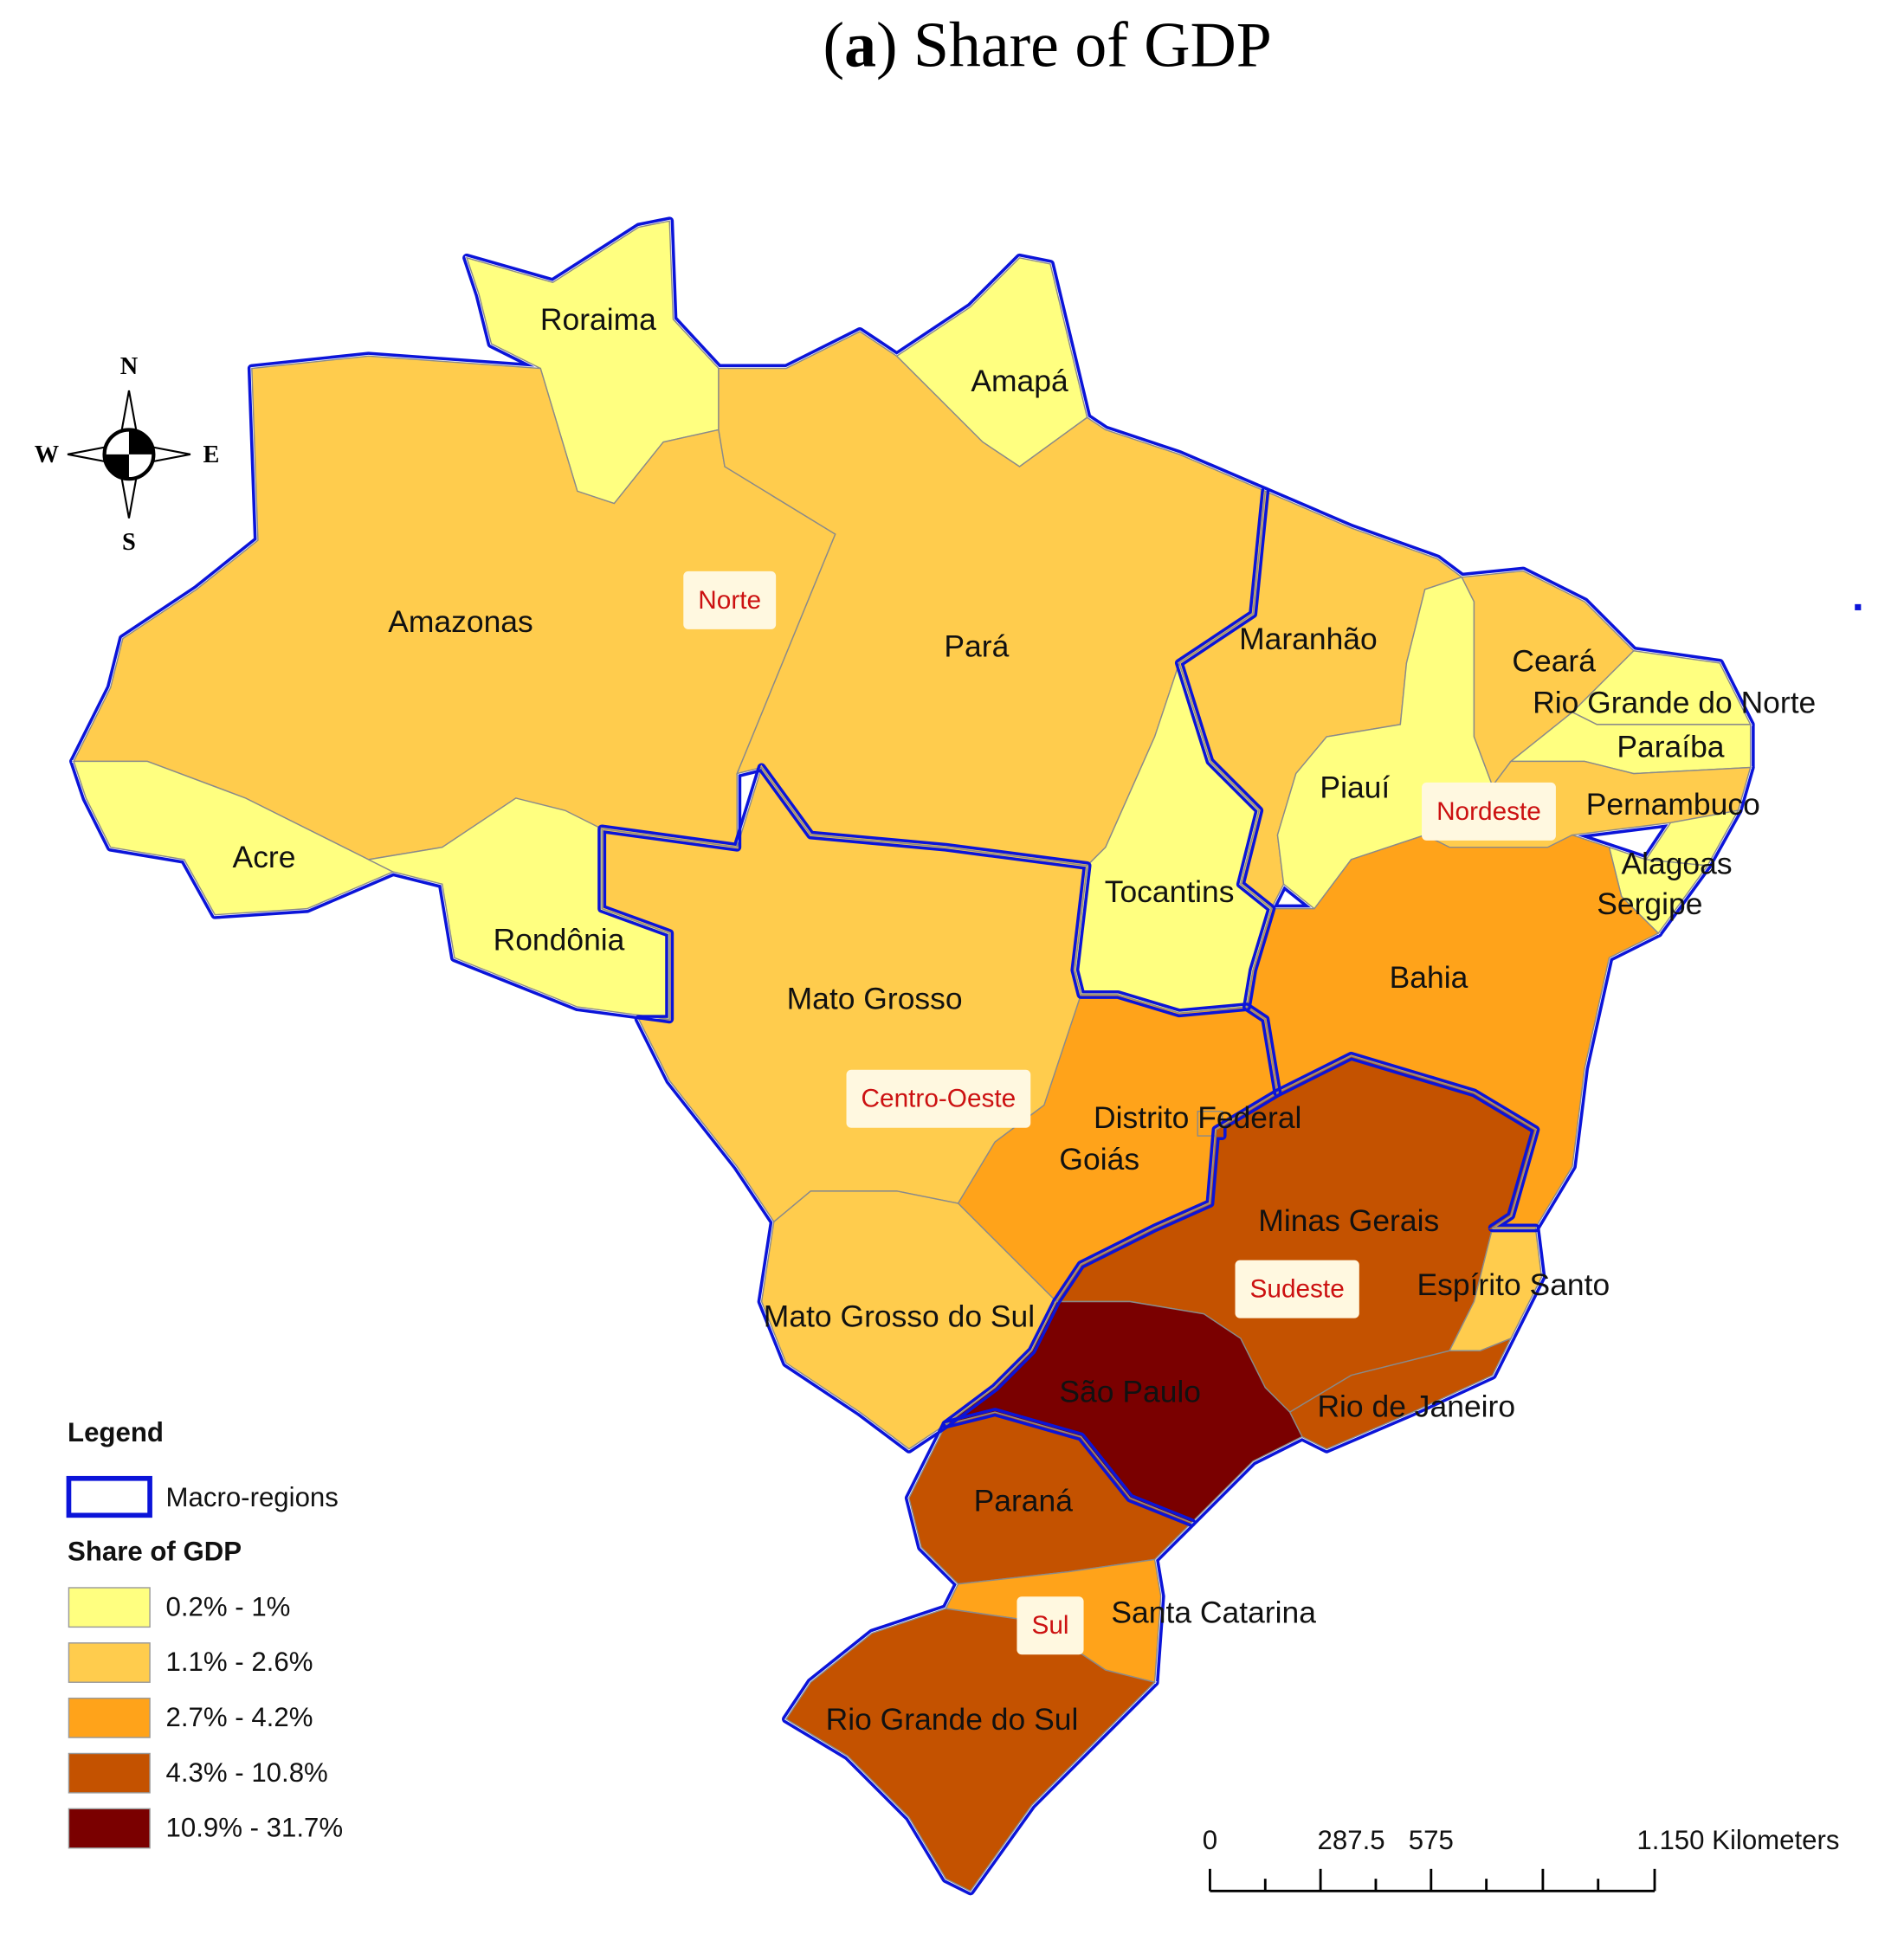 This screenshot has height=1934, width=1904. I want to click on state-label: Ceará, so click(1554, 660).